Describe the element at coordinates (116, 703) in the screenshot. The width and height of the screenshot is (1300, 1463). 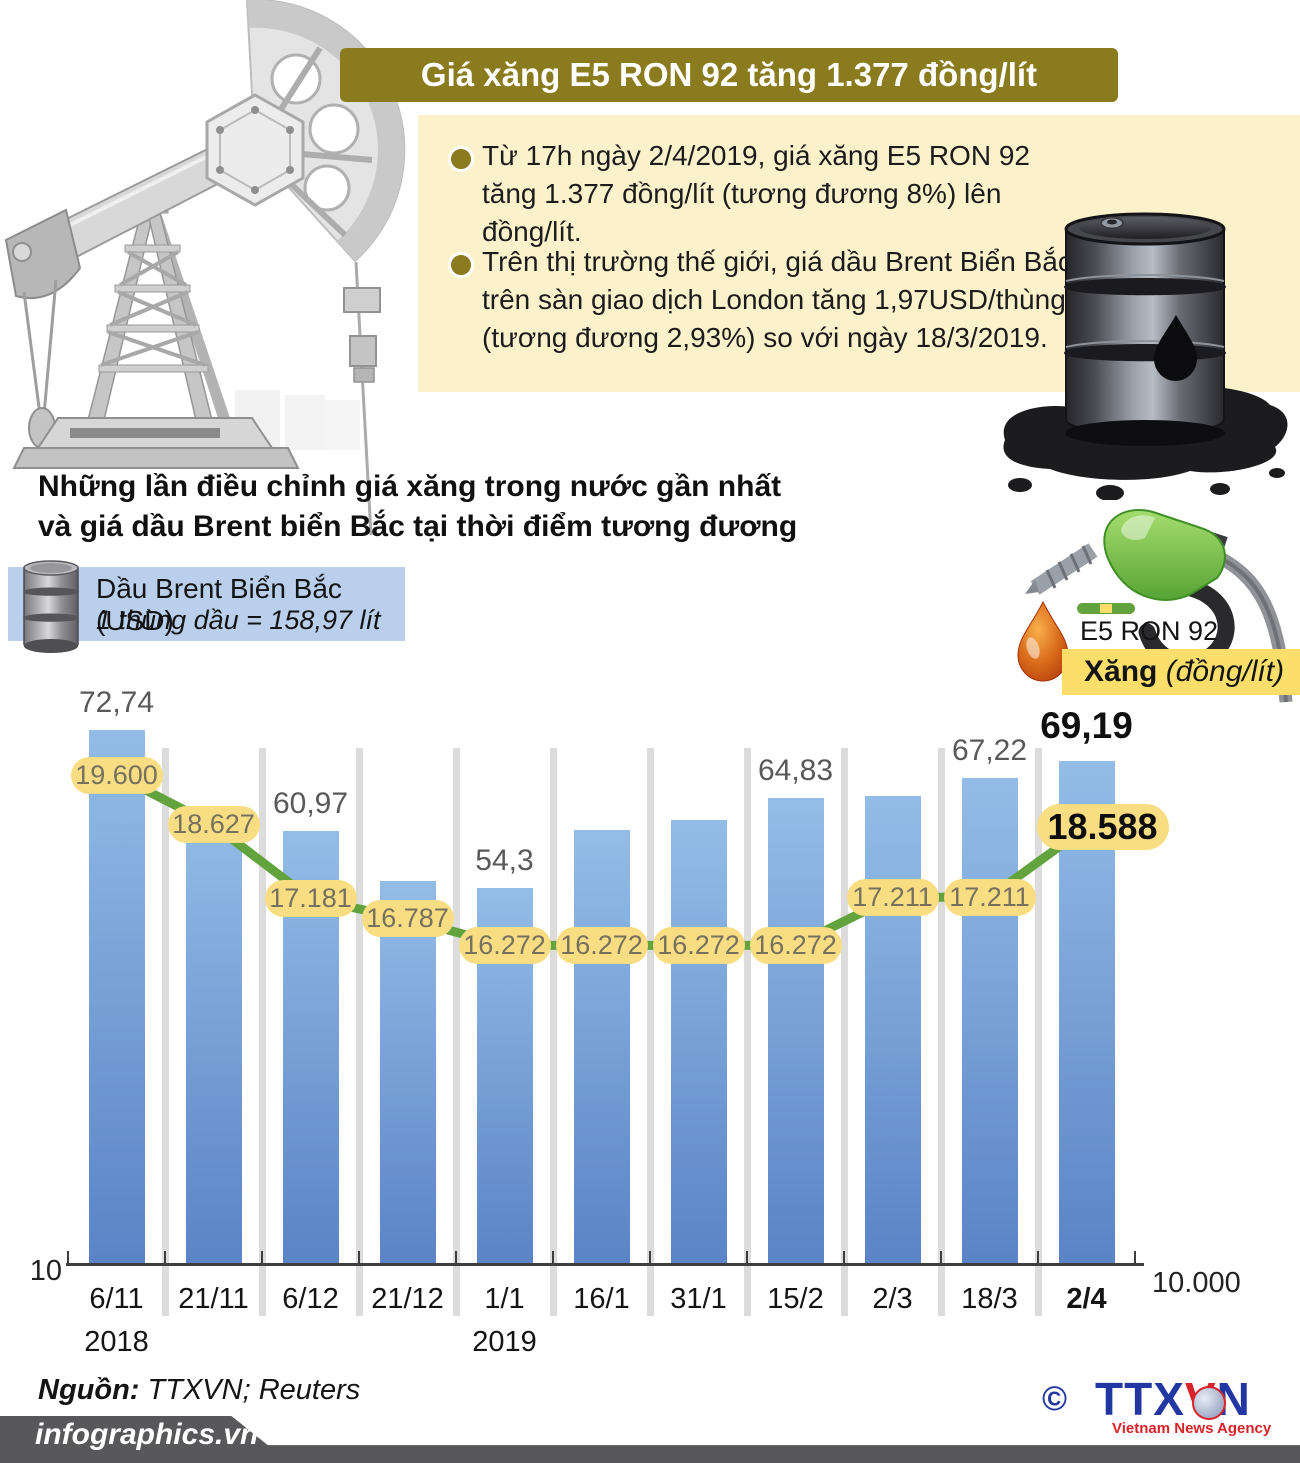
I see `brent-bar-label: 72,74` at that location.